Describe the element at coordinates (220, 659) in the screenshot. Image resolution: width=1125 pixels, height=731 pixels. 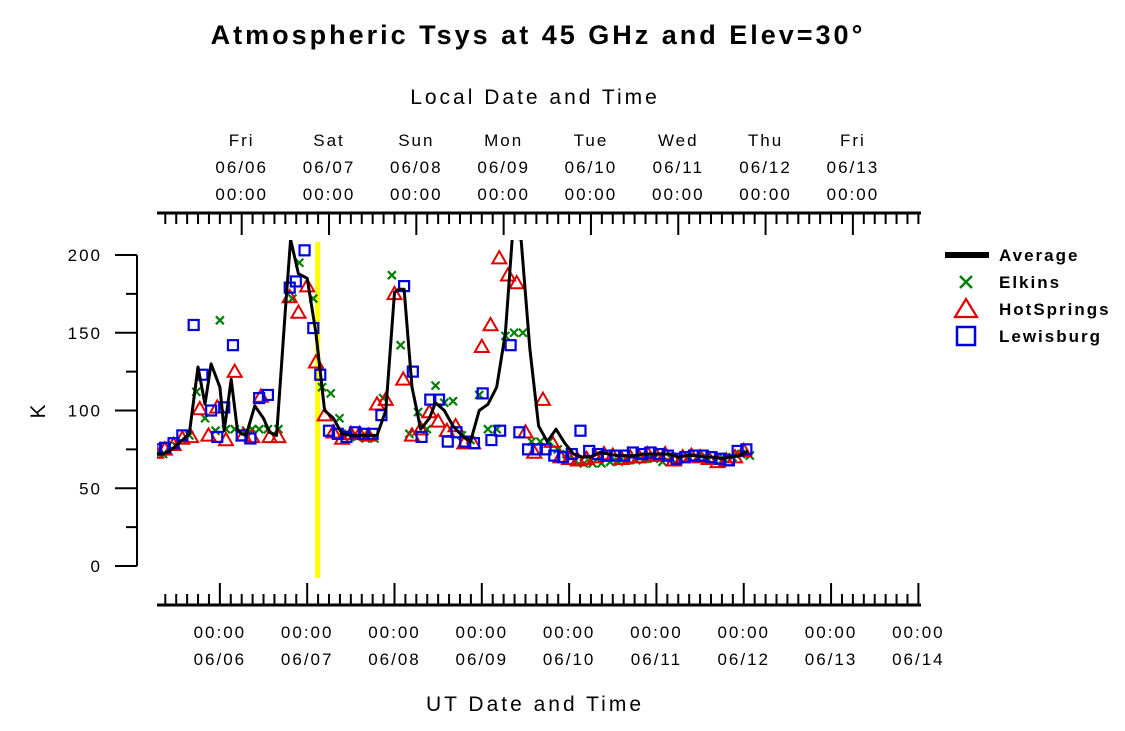
I see `bottom-tick-date-label: 06/06` at that location.